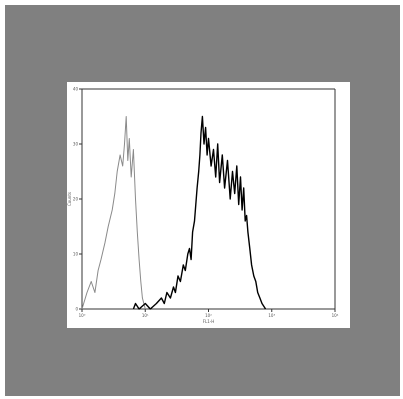 This screenshot has width=403, height=399. What do you see at coordinates (335, 315) in the screenshot?
I see `x-tick-label-4: 10⁴` at bounding box center [335, 315].